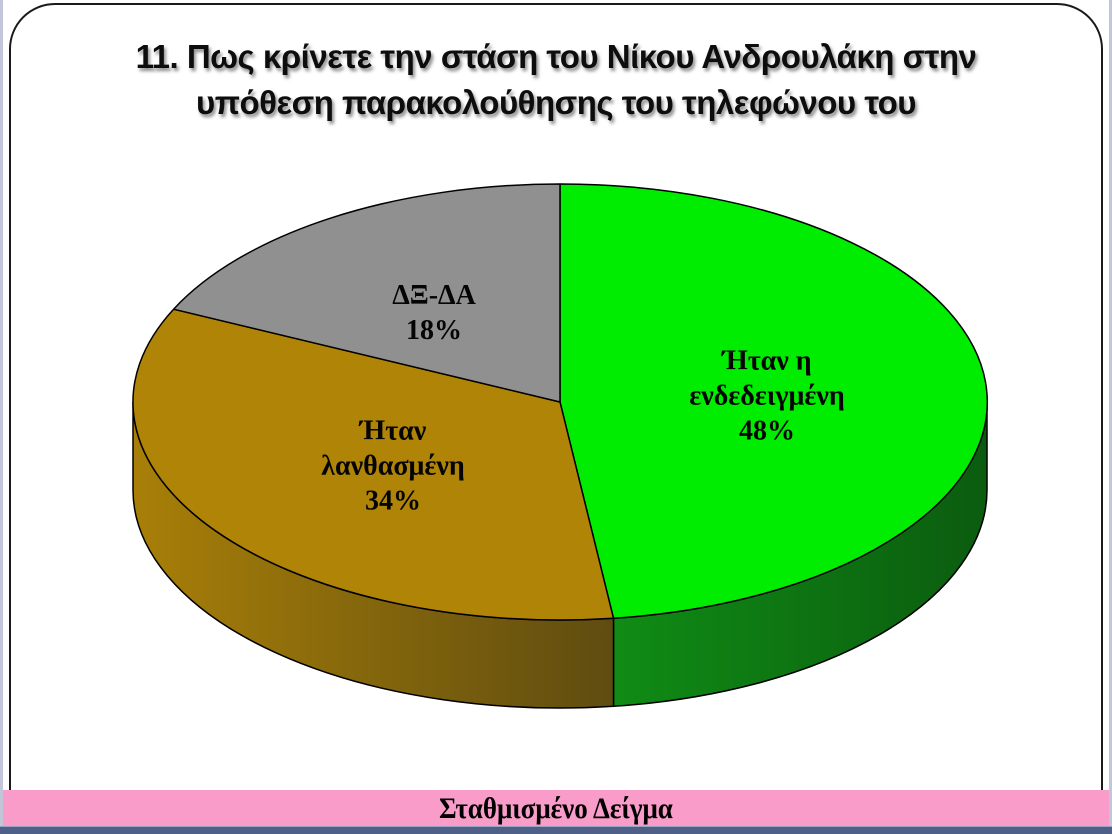 The height and width of the screenshot is (834, 1112). What do you see at coordinates (393, 431) in the screenshot?
I see `pie-label-line: Ήταν` at bounding box center [393, 431].